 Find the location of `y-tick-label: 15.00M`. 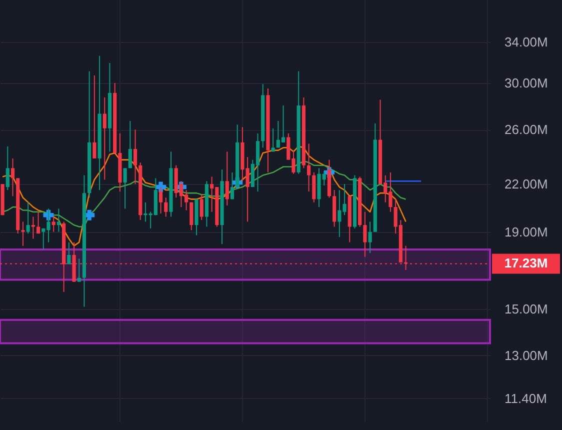

y-tick-label: 15.00M is located at coordinates (526, 308).